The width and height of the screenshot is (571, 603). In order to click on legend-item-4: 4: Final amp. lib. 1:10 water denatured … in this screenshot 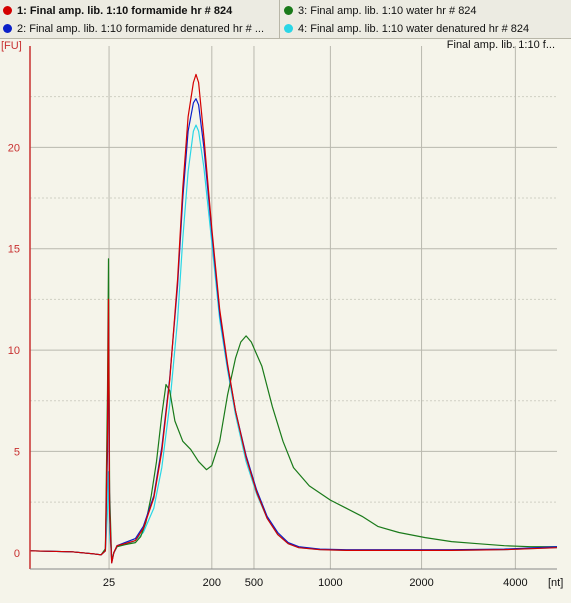, I will do `click(425, 28)`.